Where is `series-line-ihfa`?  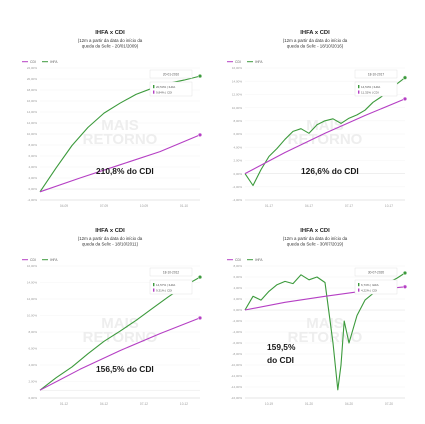
series-line-ihfa is located at coordinates (325, 132).